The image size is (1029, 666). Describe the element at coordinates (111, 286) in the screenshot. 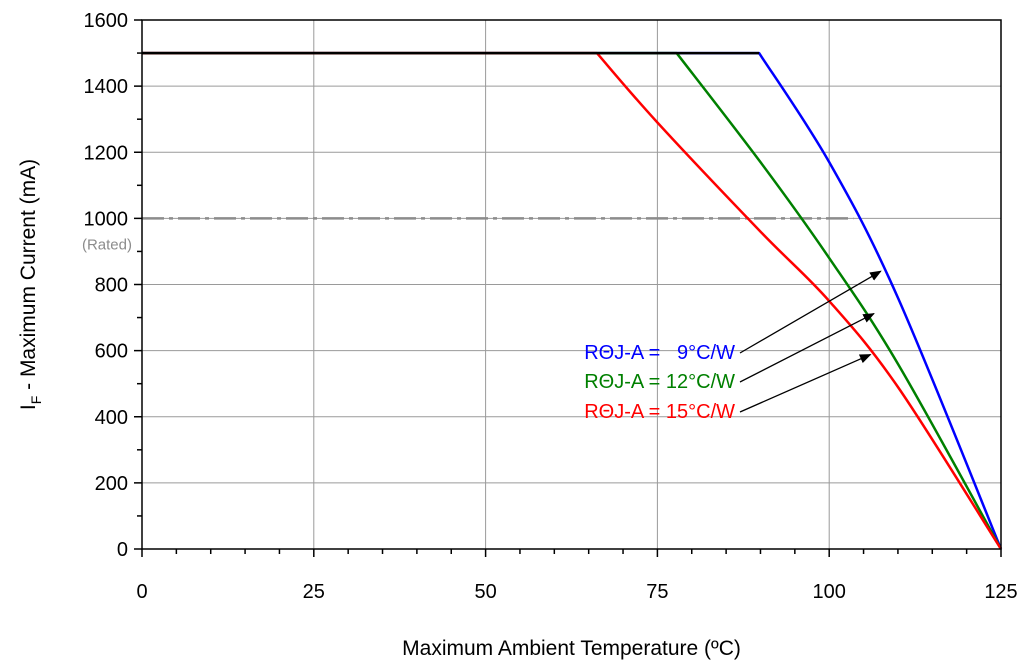

I see `y-tick-label: 800` at that location.